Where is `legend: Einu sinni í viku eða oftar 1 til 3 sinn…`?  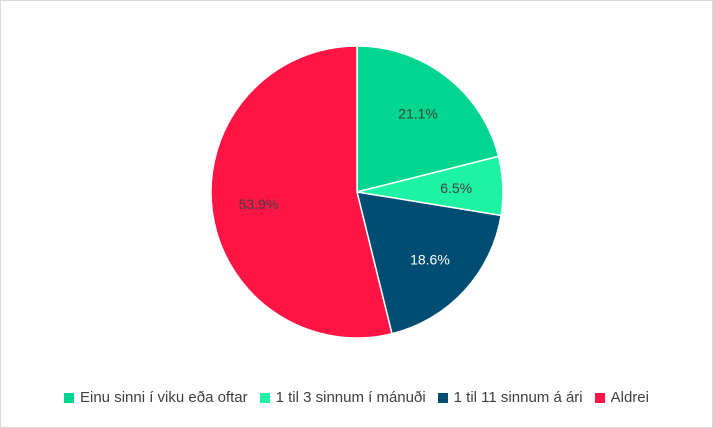
legend: Einu sinni í viku eða oftar 1 til 3 sinn… is located at coordinates (356, 397).